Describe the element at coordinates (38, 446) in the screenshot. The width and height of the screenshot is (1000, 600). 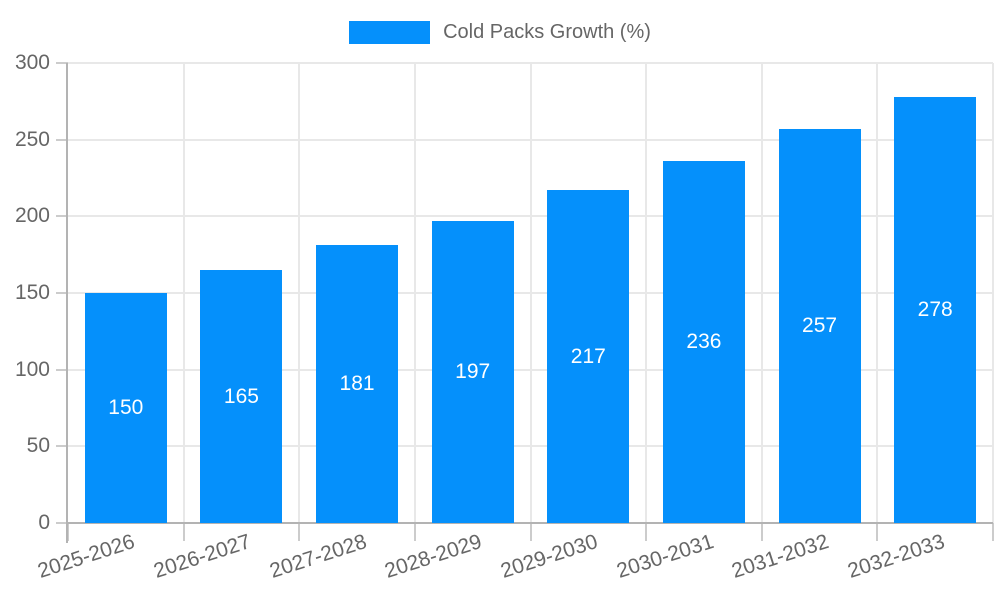
I see `y-axis-tick-label: 50` at that location.